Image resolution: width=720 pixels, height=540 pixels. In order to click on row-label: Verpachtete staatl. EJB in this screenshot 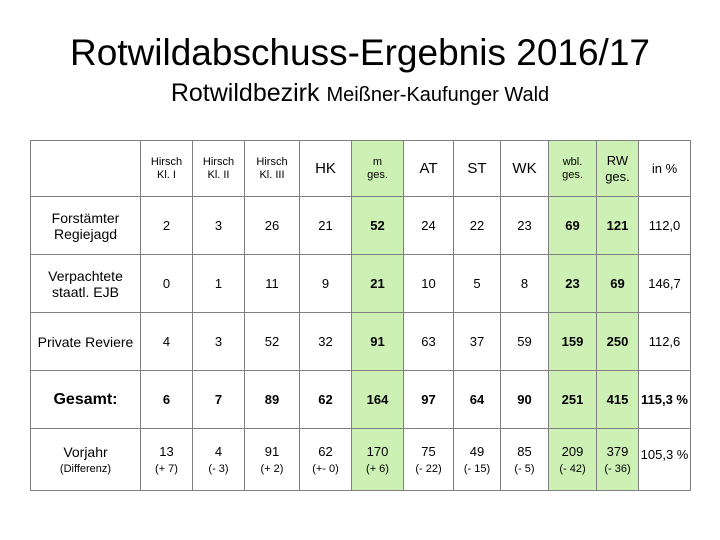, I will do `click(85, 283)`.